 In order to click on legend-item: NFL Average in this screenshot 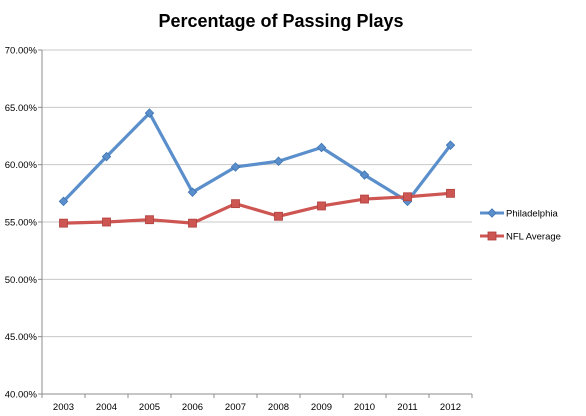, I will do `click(520, 237)`.